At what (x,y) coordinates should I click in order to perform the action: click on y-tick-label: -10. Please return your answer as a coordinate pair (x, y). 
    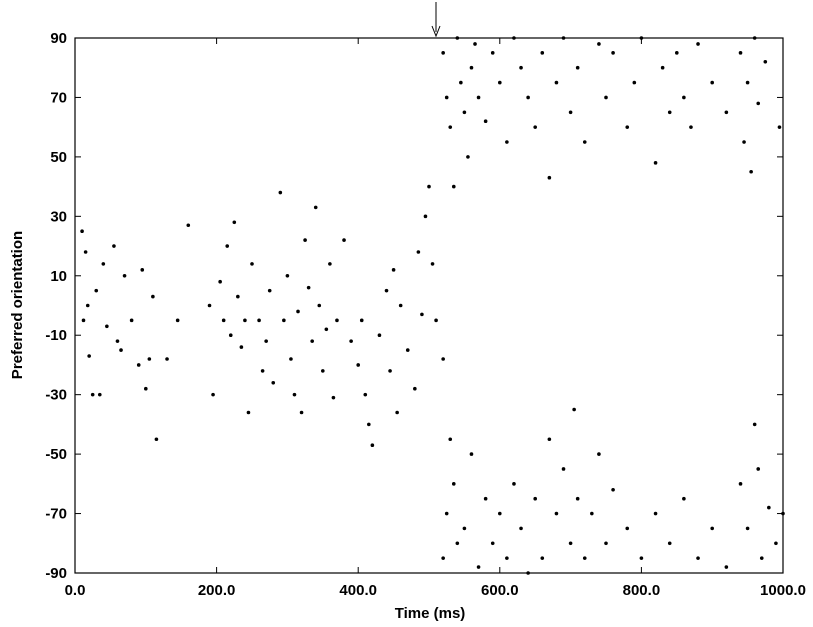
    Looking at the image, I should click on (56, 335).